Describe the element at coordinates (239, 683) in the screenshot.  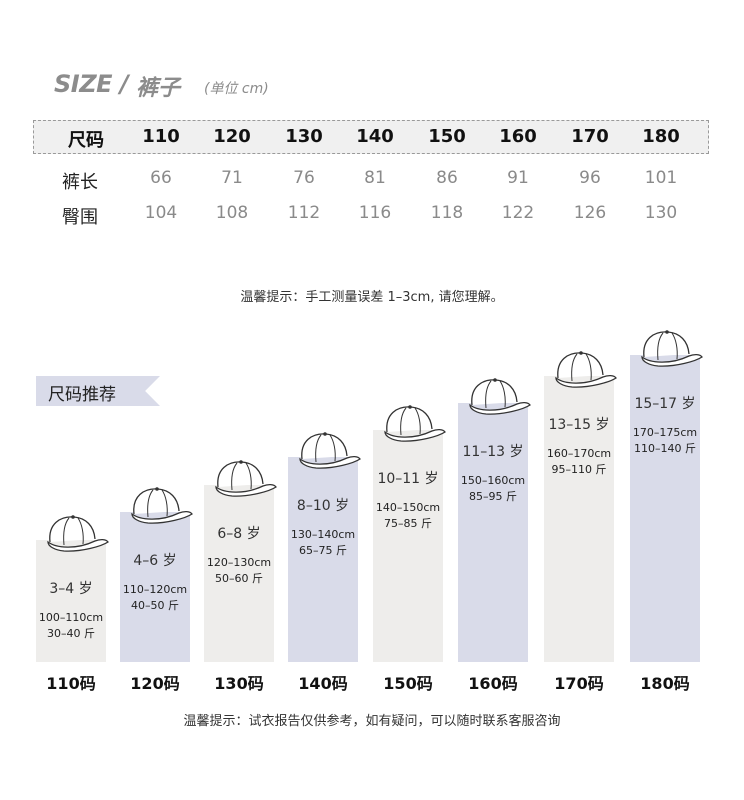
I see `size-label: 130码` at that location.